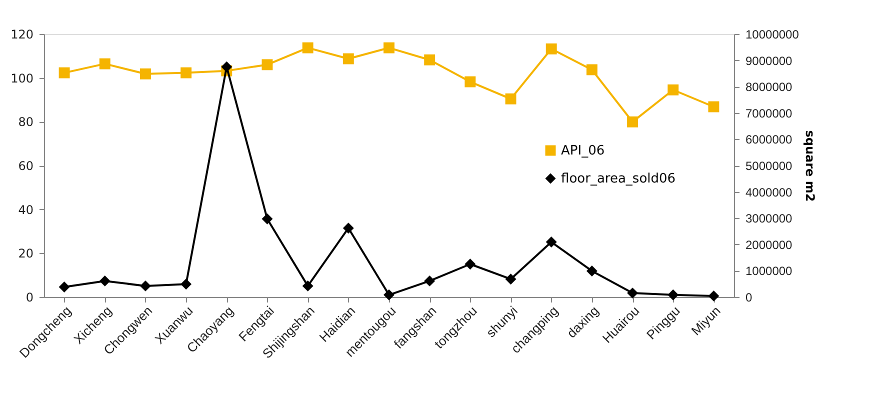 The width and height of the screenshot is (873, 400). I want to click on y2-tick-label: 8000000, so click(769, 87).